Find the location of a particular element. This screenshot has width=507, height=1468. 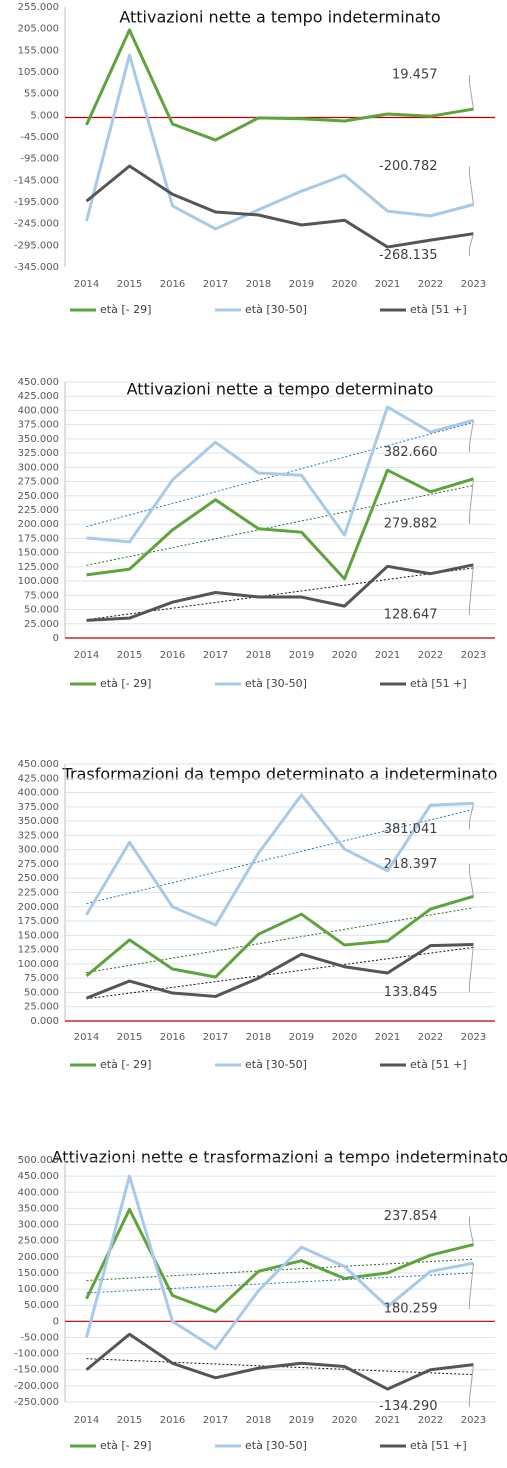

value-label: 133.845 is located at coordinates (411, 992).